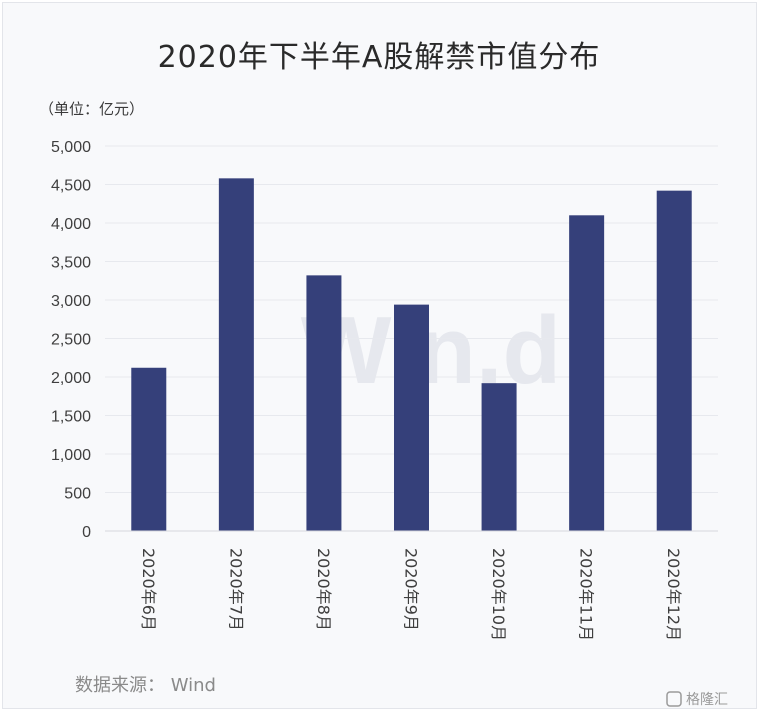 The width and height of the screenshot is (763, 715). I want to click on y-tick-label: 3,500, so click(71, 263).